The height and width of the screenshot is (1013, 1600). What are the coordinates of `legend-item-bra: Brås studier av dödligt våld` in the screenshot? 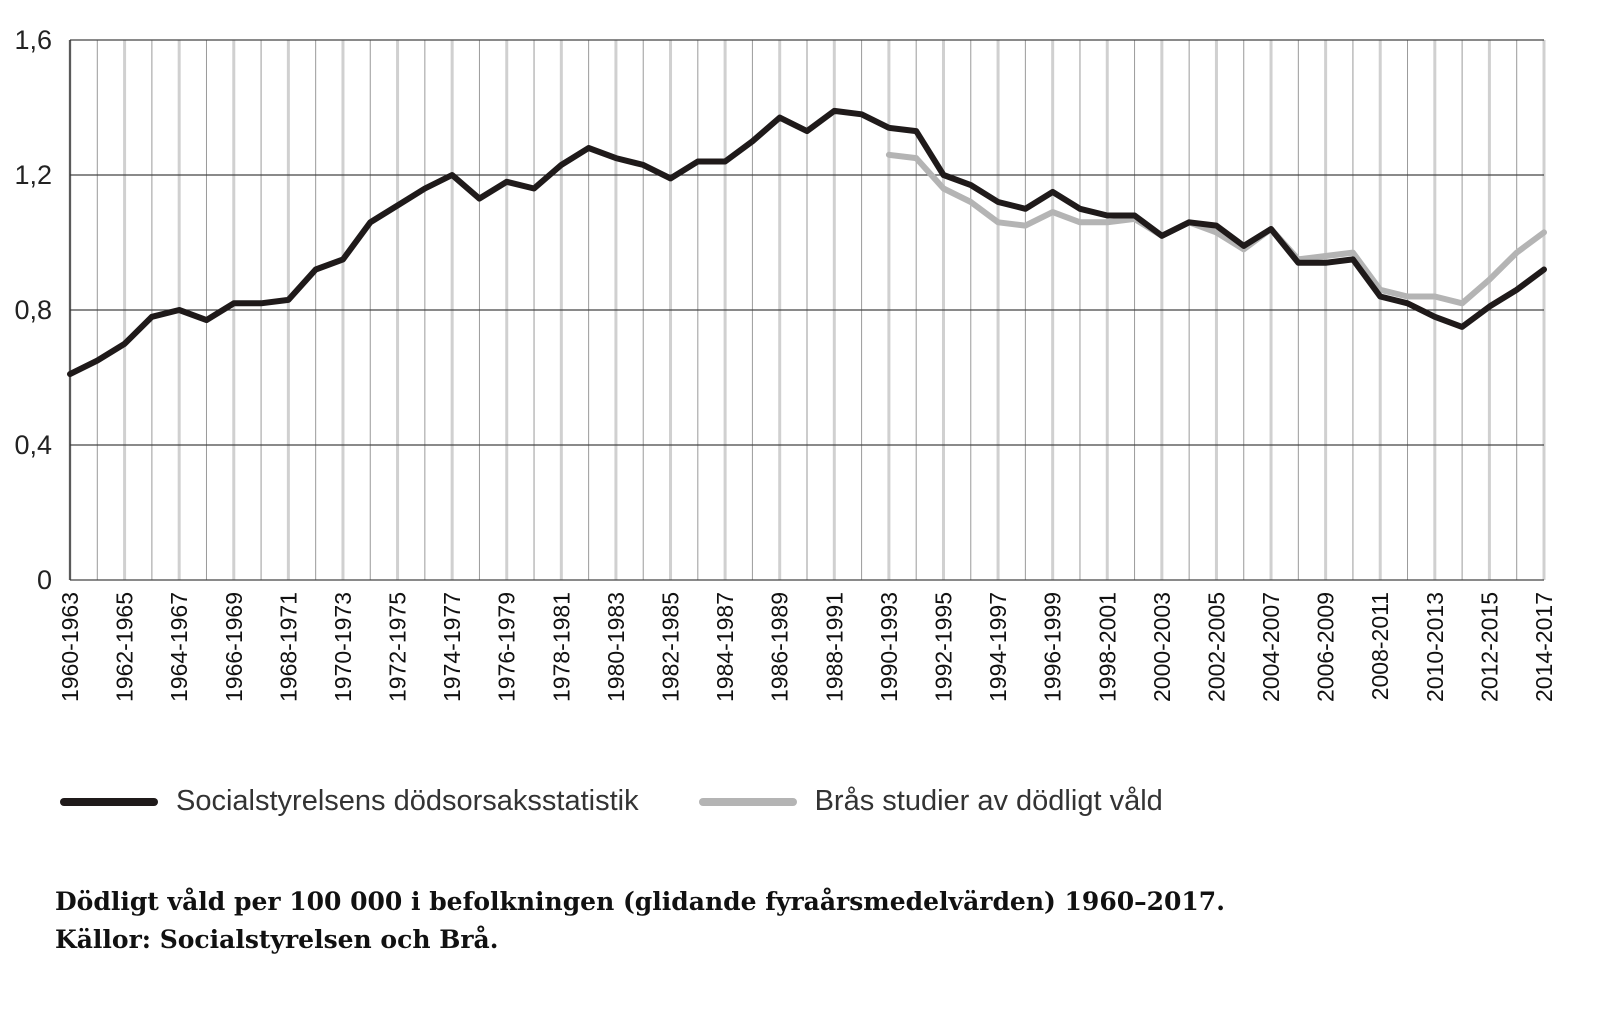 It's located at (930, 801).